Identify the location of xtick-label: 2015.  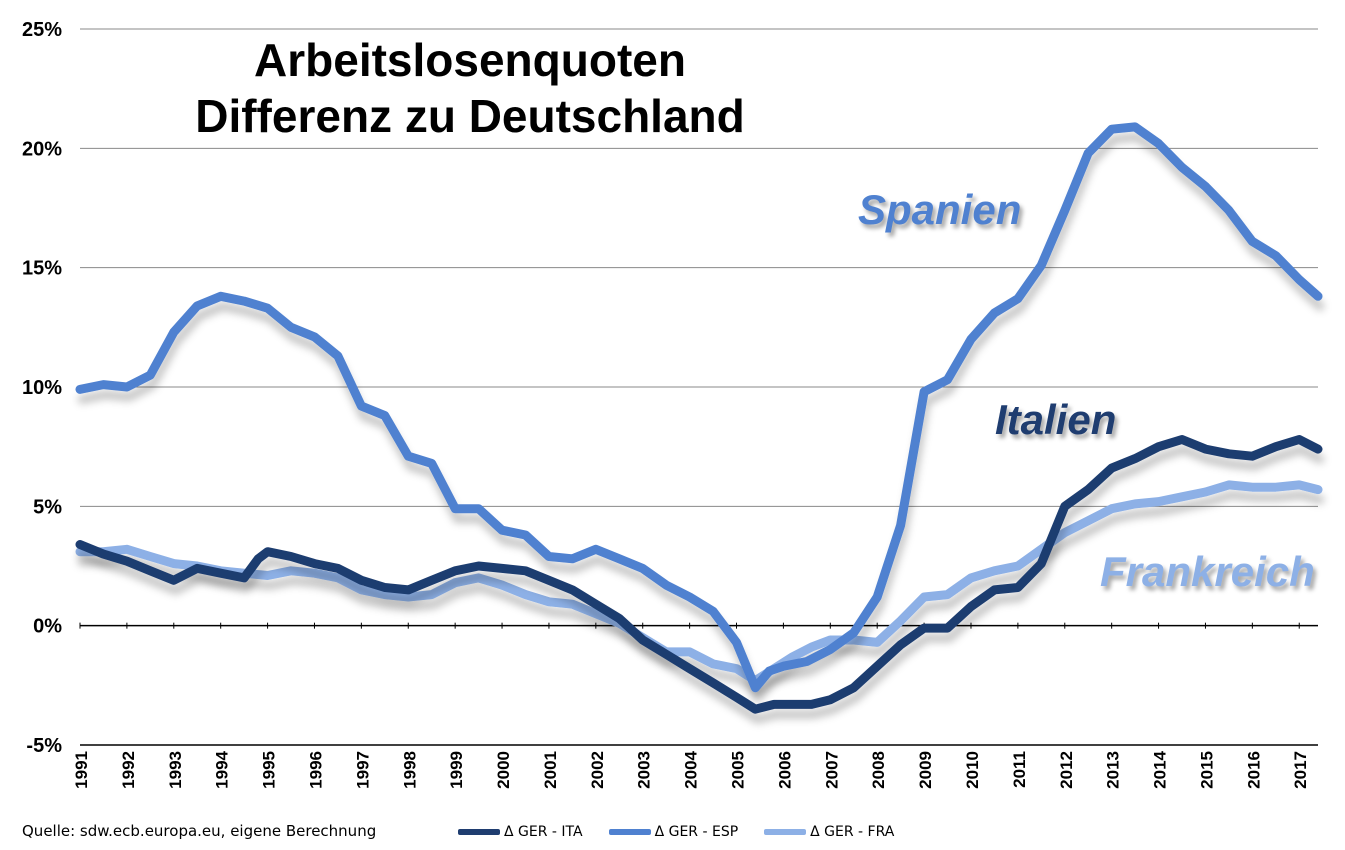
(1206, 770).